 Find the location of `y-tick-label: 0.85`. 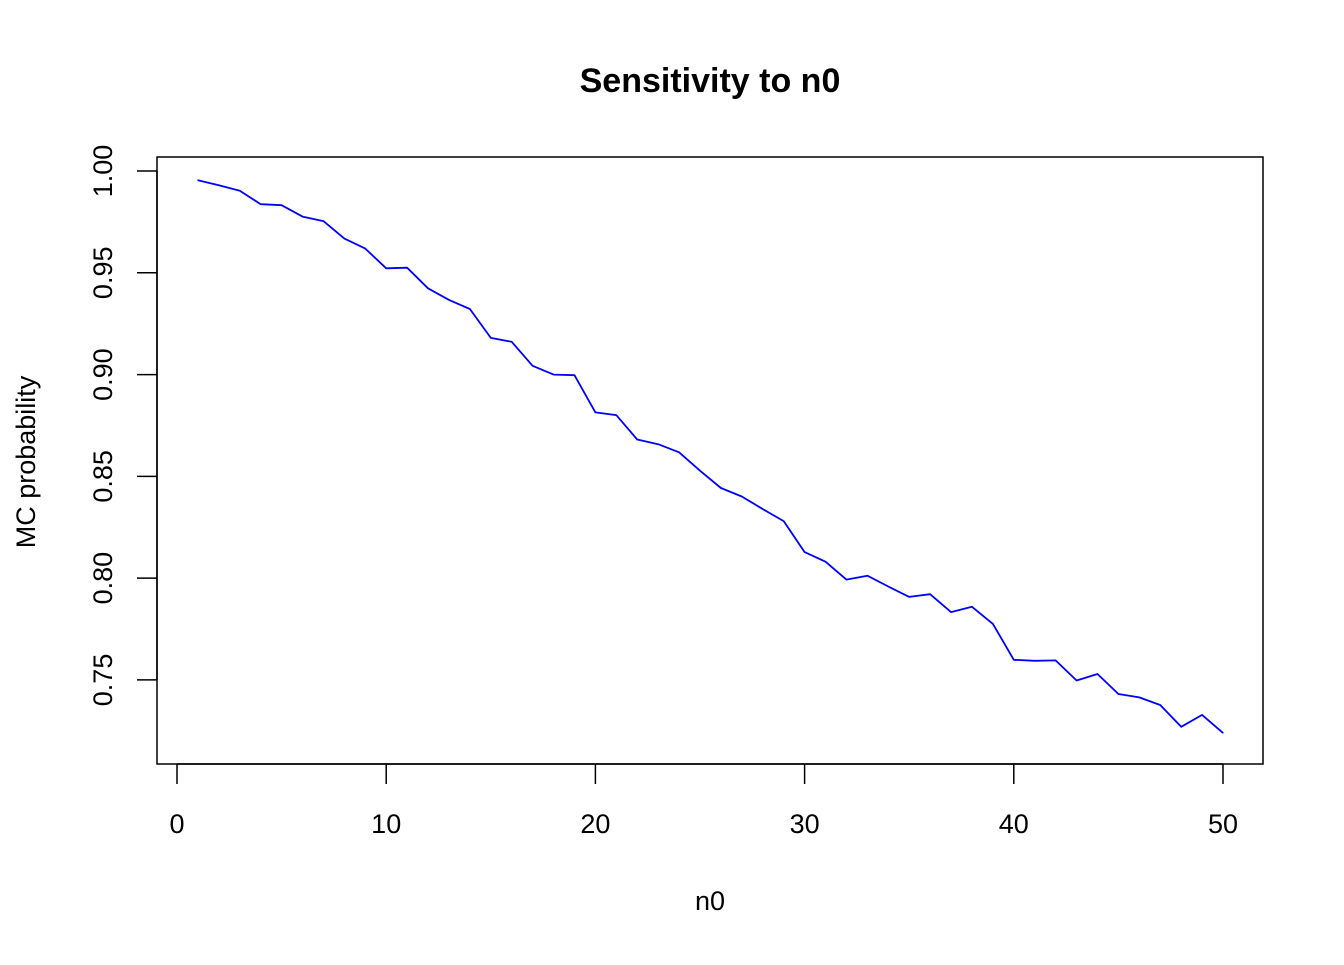

y-tick-label: 0.85 is located at coordinates (103, 476).